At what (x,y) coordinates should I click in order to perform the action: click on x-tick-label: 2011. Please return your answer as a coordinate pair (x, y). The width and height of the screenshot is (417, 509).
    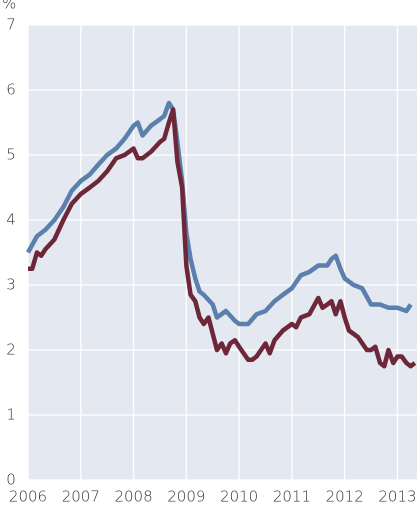
    Looking at the image, I should click on (292, 497).